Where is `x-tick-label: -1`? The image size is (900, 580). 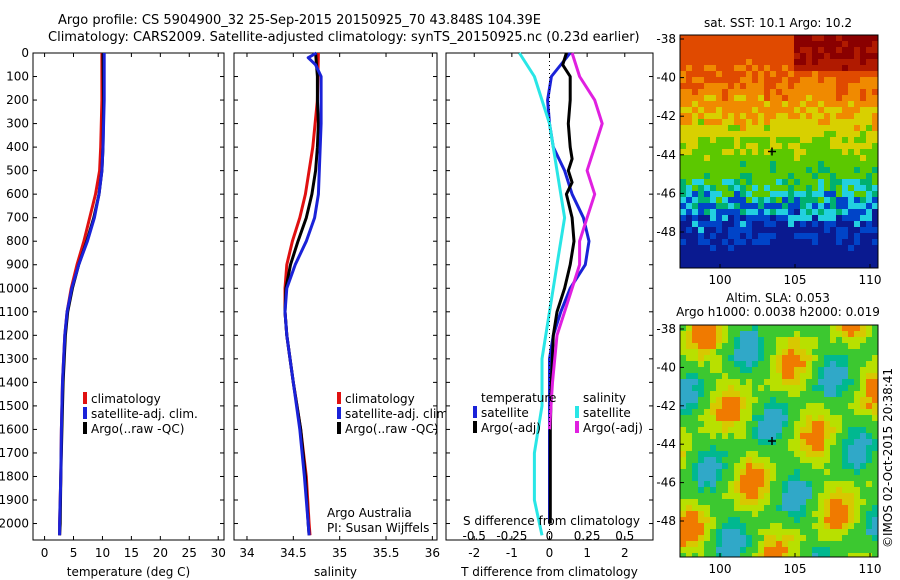 x-tick-label: -1 is located at coordinates (512, 553).